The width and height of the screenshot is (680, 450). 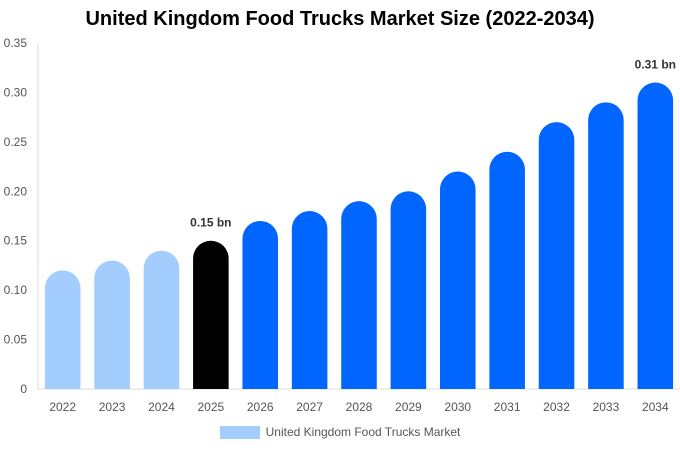 I want to click on legend-label: United Kingdom Food Trucks Market, so click(x=363, y=432).